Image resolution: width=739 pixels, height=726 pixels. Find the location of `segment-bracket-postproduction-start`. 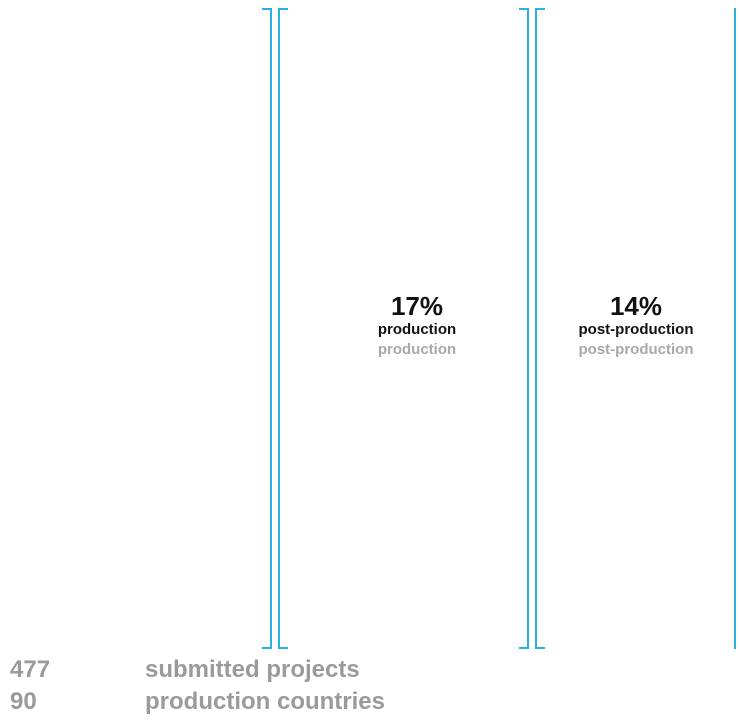

segment-bracket-postproduction-start is located at coordinates (540, 328).